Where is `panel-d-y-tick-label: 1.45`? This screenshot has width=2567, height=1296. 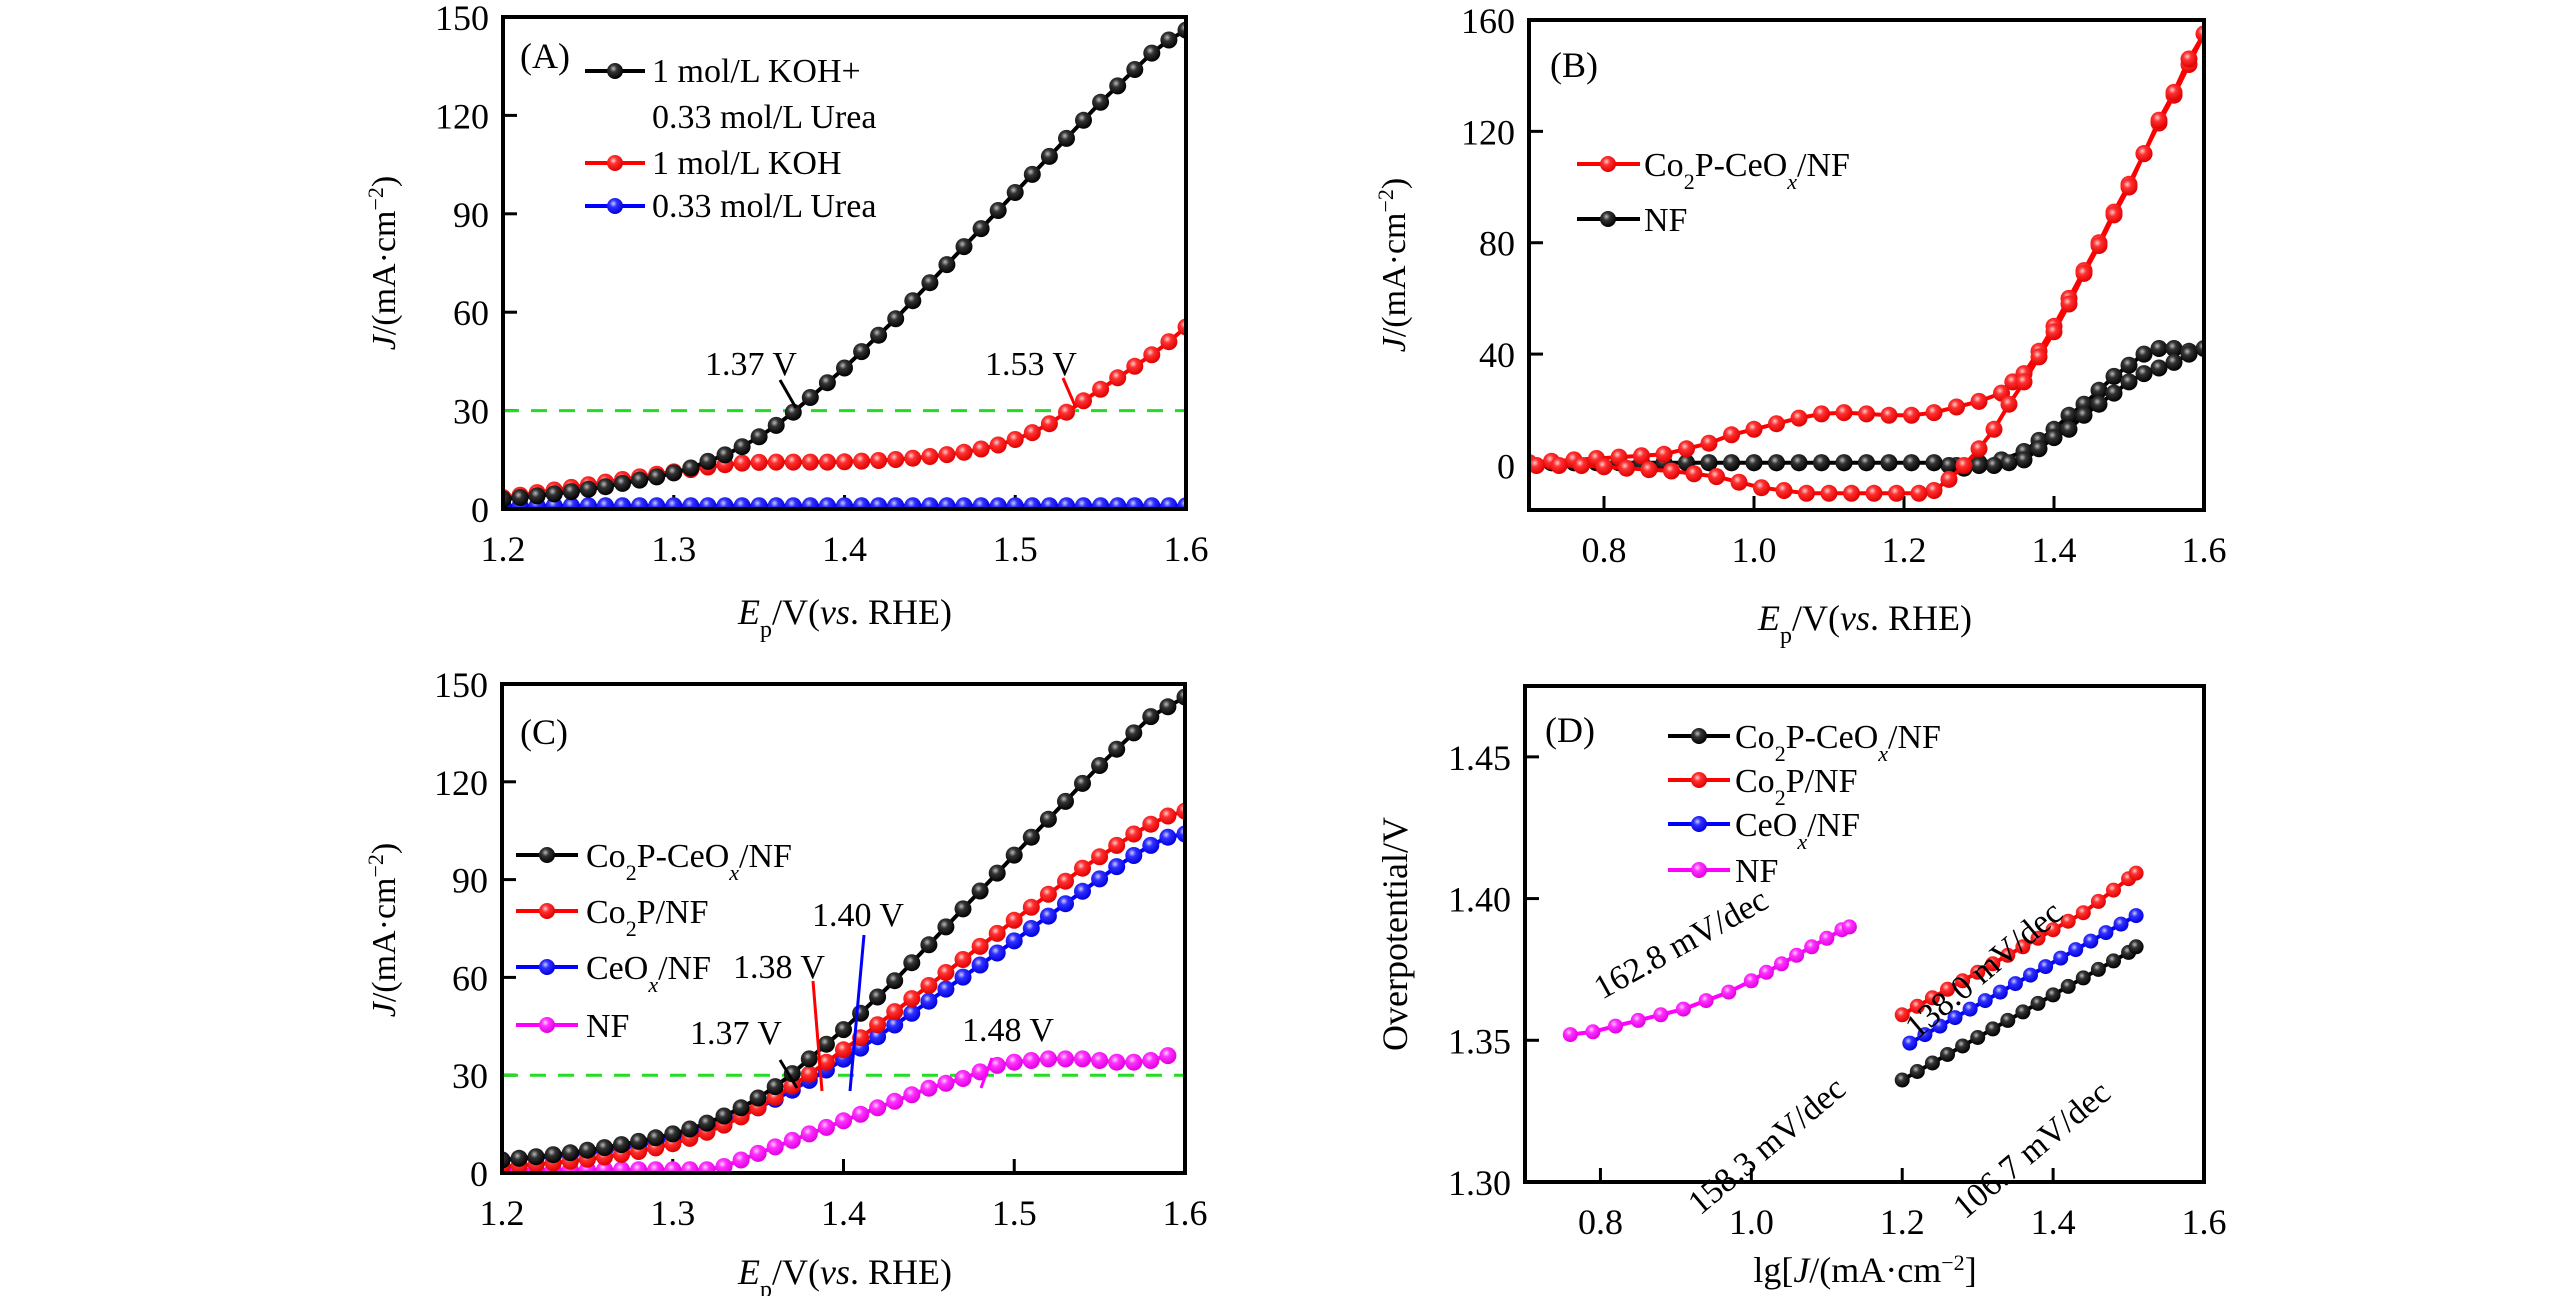 panel-d-y-tick-label: 1.45 is located at coordinates (1479, 758).